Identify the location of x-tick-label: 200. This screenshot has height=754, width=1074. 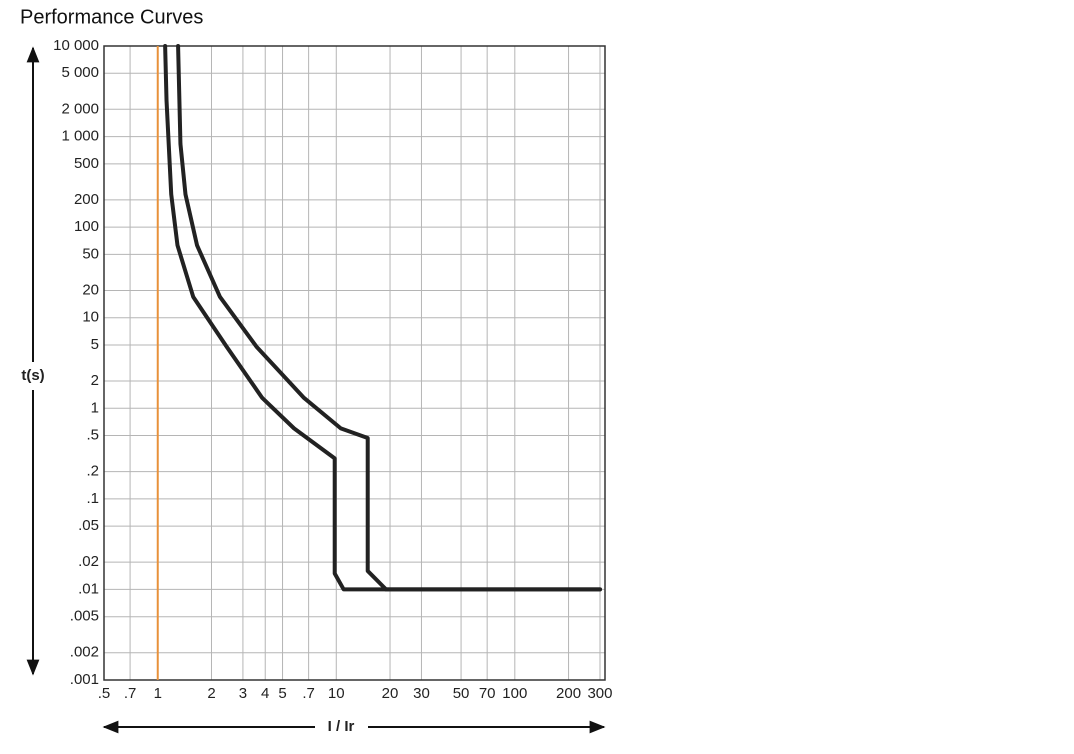
(568, 693).